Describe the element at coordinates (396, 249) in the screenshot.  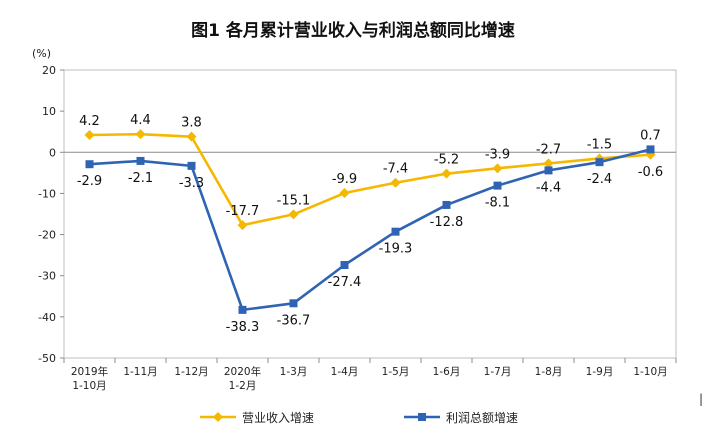
I see `series-1-data-label: -19.3` at that location.